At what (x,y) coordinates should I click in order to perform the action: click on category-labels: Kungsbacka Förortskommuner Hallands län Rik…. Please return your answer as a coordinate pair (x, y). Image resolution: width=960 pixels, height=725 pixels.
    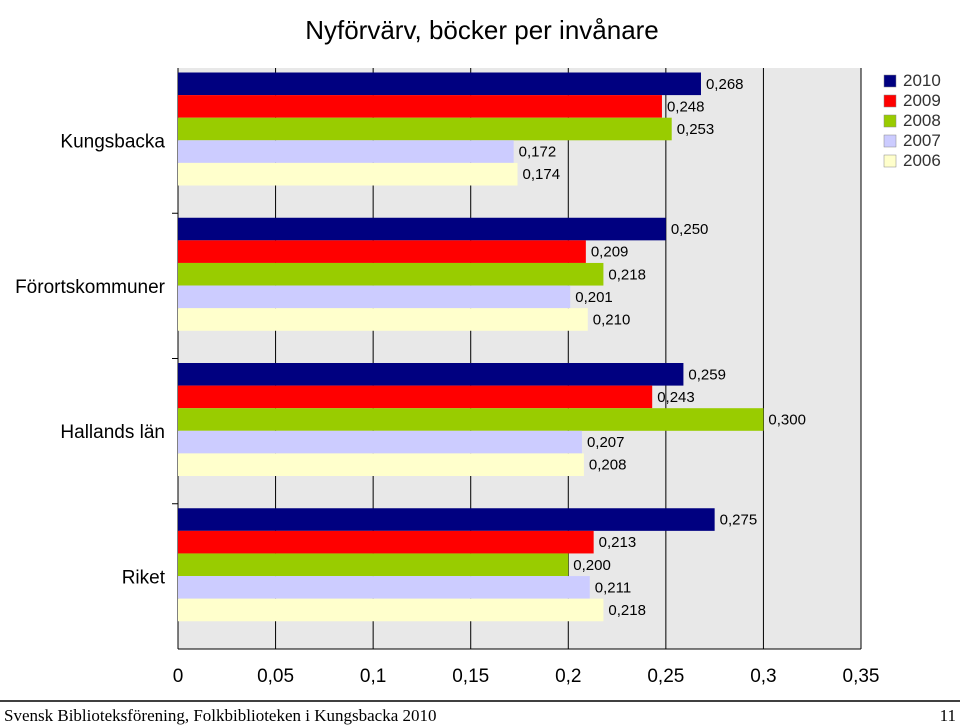
    Looking at the image, I should click on (90, 360).